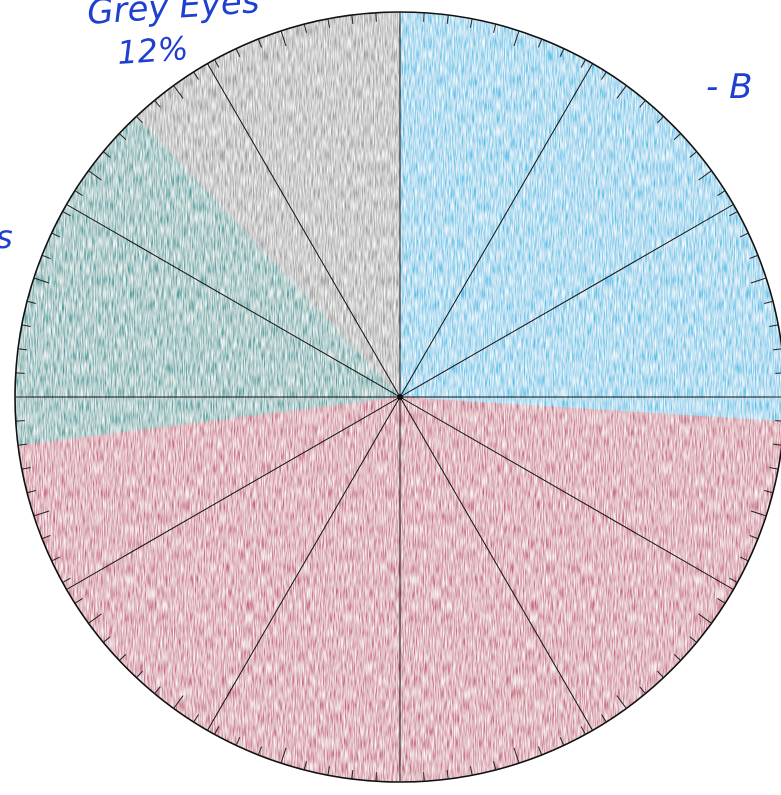 The height and width of the screenshot is (795, 781). Describe the element at coordinates (729, 87) in the screenshot. I see `blue-eyes-label: - B` at that location.